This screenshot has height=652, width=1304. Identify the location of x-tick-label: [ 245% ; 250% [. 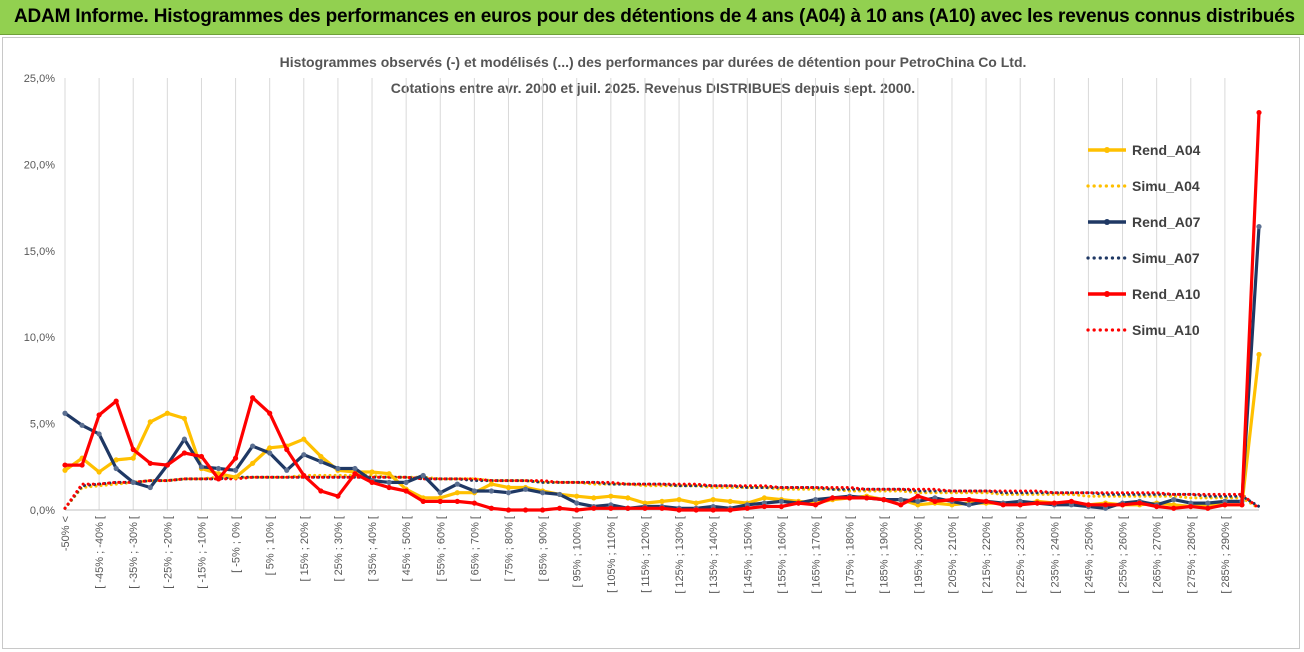
(1089, 555).